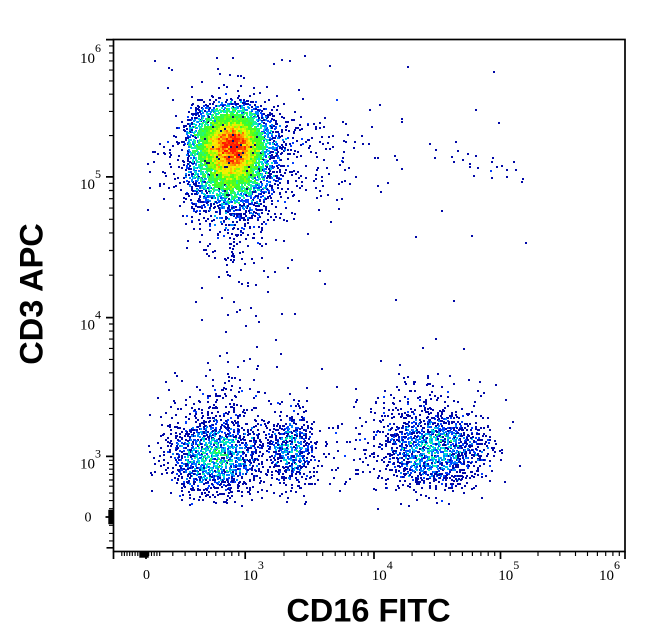 The width and height of the screenshot is (646, 641). What do you see at coordinates (32, 293) in the screenshot?
I see `svg-text: CD3 APC` at bounding box center [32, 293].